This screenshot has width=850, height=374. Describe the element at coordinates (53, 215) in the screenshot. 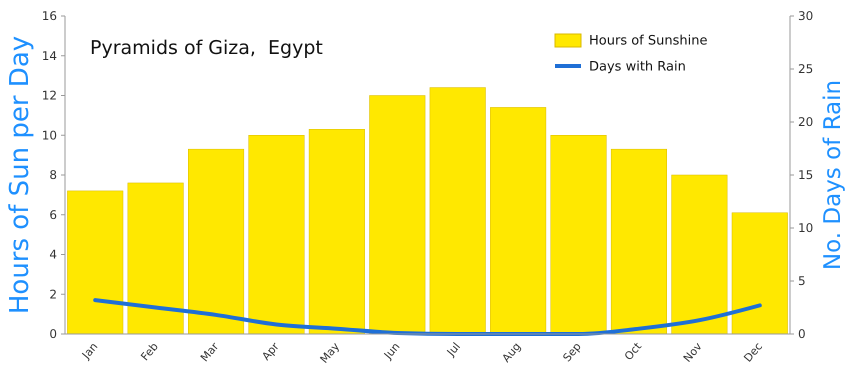

I see `y-tick-label: 6` at that location.